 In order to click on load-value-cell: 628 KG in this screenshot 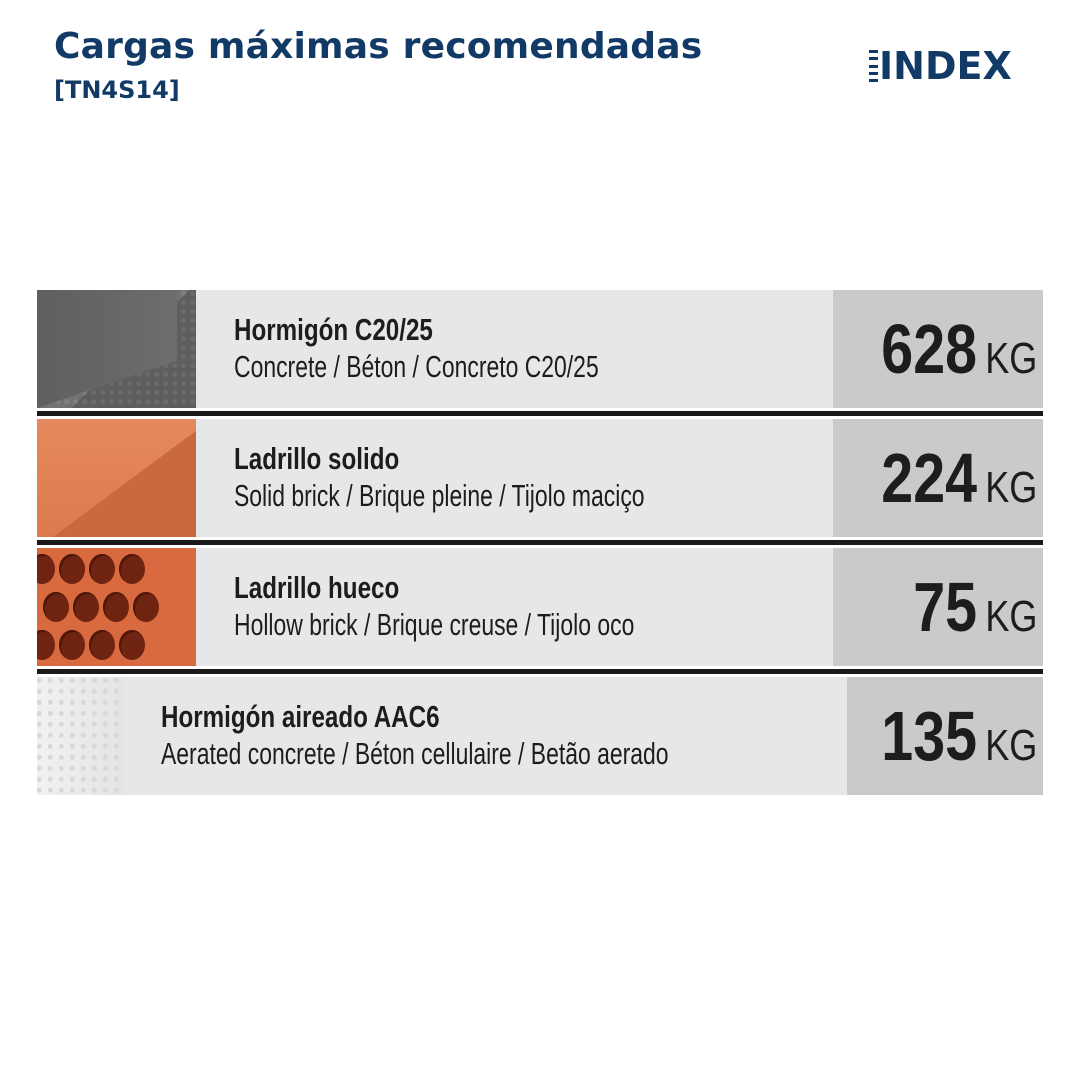, I will do `click(938, 349)`.